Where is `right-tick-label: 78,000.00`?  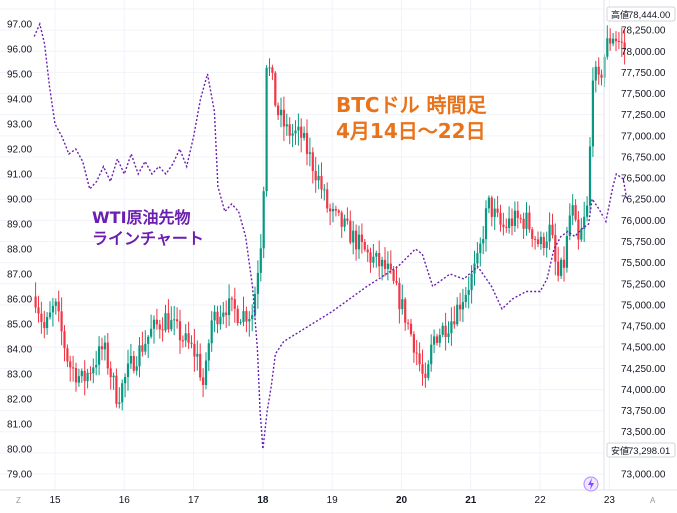 right-tick-label: 78,000.00 is located at coordinates (643, 52).